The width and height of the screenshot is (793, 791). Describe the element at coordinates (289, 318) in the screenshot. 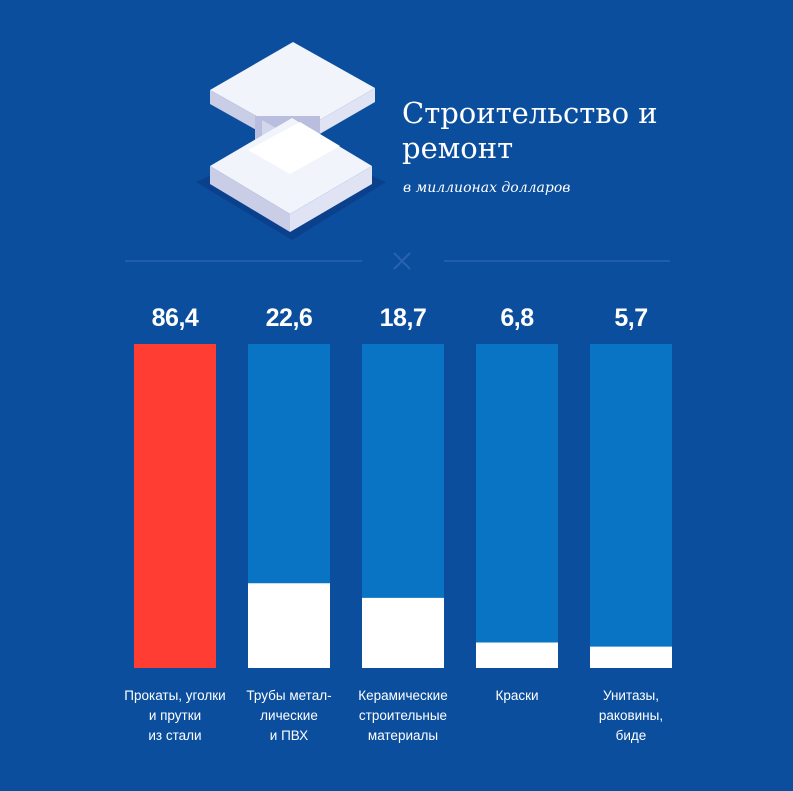

I see `bar-value-label: 22,6` at that location.